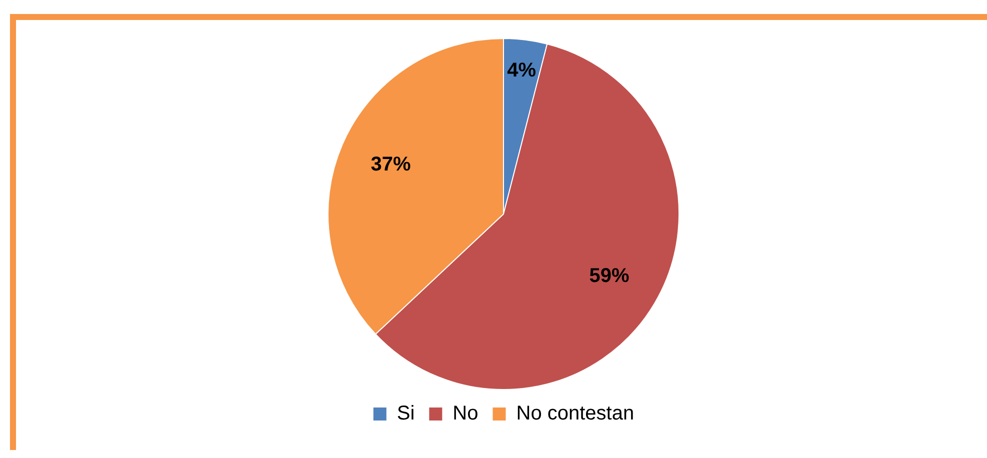 This screenshot has height=458, width=987. I want to click on data-label: 59%, so click(609, 276).